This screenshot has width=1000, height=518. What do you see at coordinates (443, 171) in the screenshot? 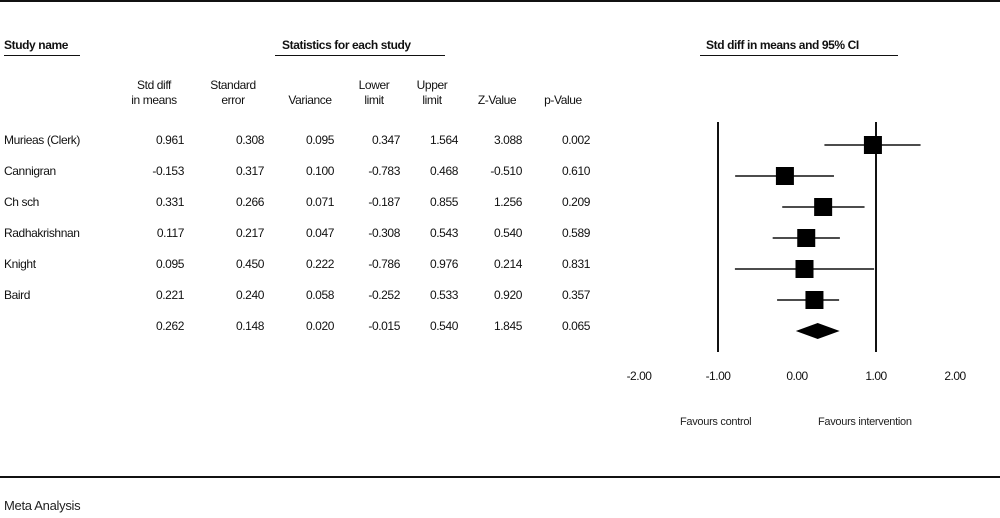
I see `upper-cell: 0.468` at bounding box center [443, 171].